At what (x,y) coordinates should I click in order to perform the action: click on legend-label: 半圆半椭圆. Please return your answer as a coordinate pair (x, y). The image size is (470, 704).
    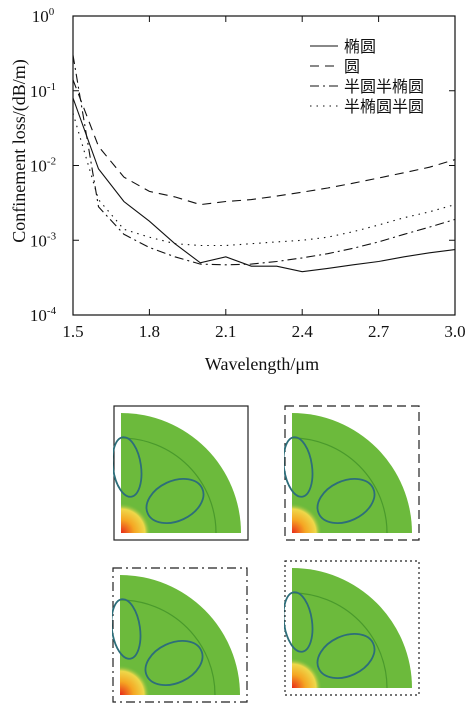
    Looking at the image, I should click on (384, 86).